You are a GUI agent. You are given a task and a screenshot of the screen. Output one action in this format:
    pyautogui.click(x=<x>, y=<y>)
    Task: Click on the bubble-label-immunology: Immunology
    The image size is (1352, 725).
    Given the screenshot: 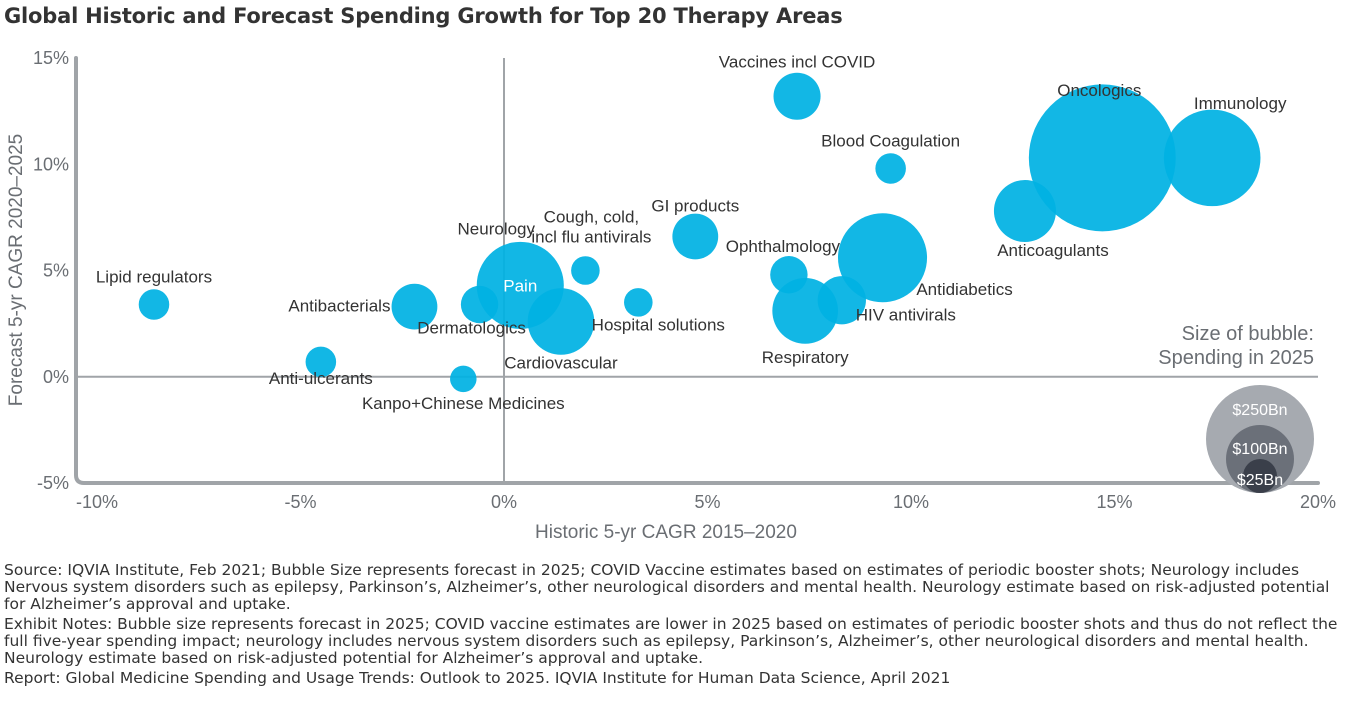 What is the action you would take?
    pyautogui.click(x=1240, y=103)
    